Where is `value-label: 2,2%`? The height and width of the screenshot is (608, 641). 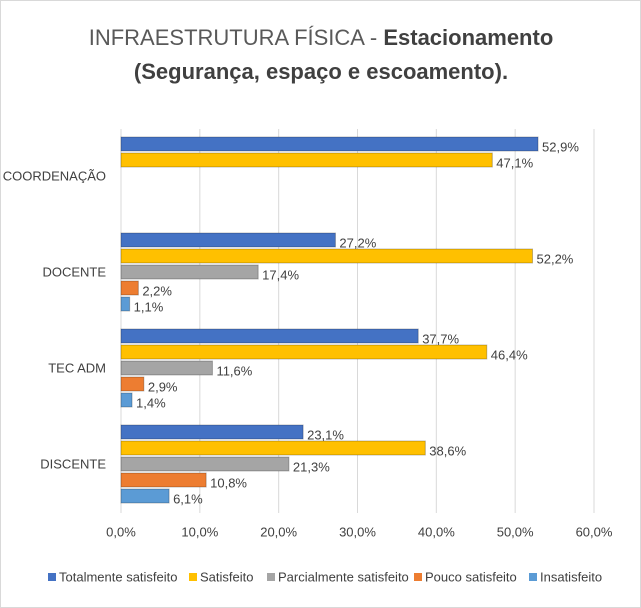 value-label: 2,2% is located at coordinates (157, 290).